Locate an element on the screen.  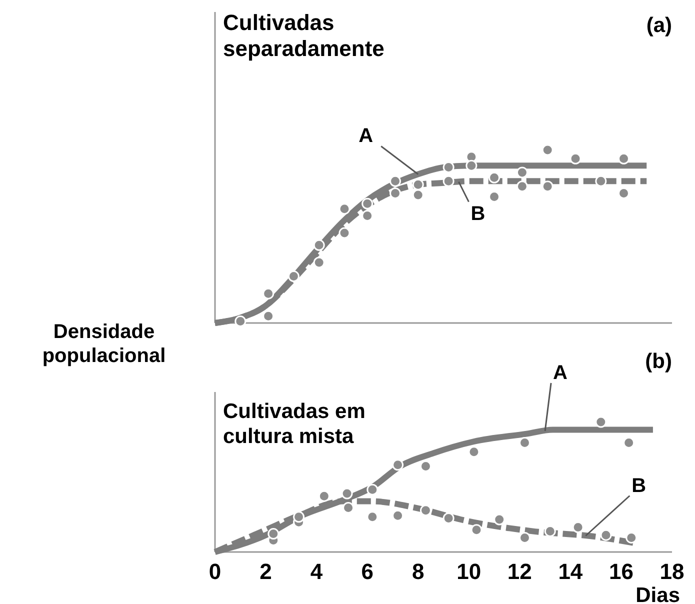
text: (a) is located at coordinates (659, 25).